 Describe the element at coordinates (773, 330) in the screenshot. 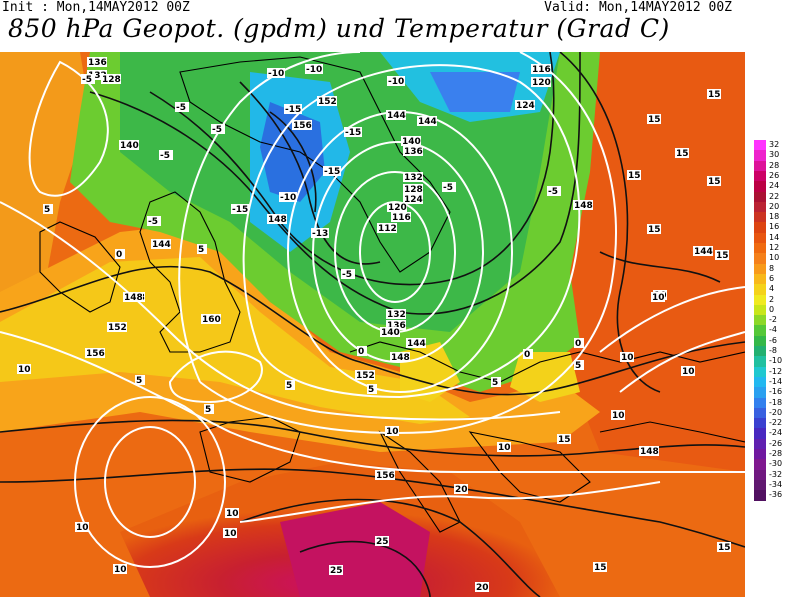

I see `legend-label: -4` at that location.